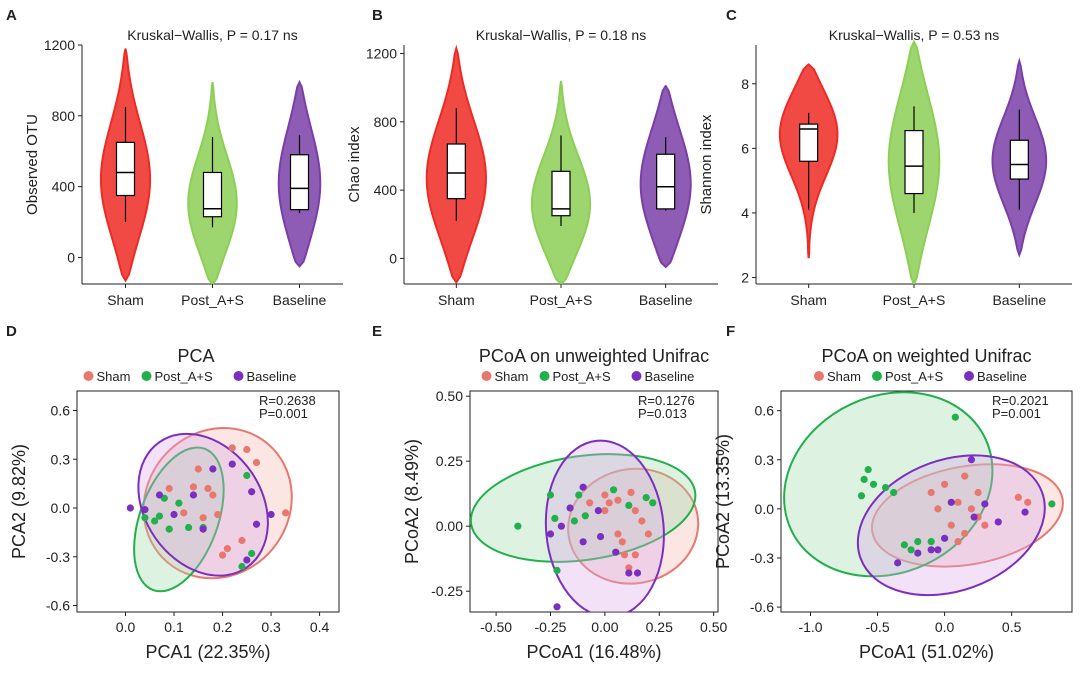  What do you see at coordinates (412, 501) in the screenshot?
I see `y-axis-label: PCoA2 (8.49%)` at bounding box center [412, 501].